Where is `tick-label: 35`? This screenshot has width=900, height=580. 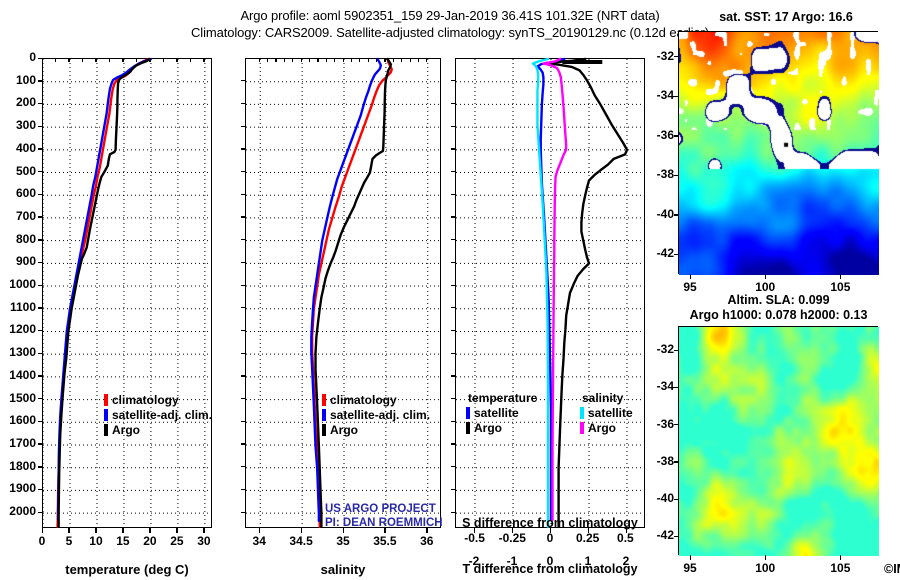
tick-label: 35 is located at coordinates (343, 541).